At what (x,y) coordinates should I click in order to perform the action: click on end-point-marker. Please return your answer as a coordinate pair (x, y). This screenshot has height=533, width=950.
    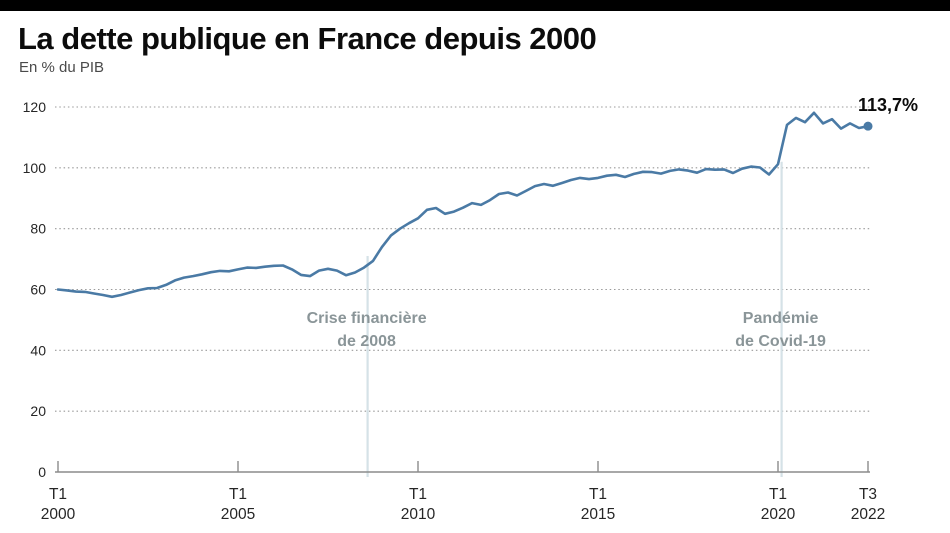
    Looking at the image, I should click on (868, 126).